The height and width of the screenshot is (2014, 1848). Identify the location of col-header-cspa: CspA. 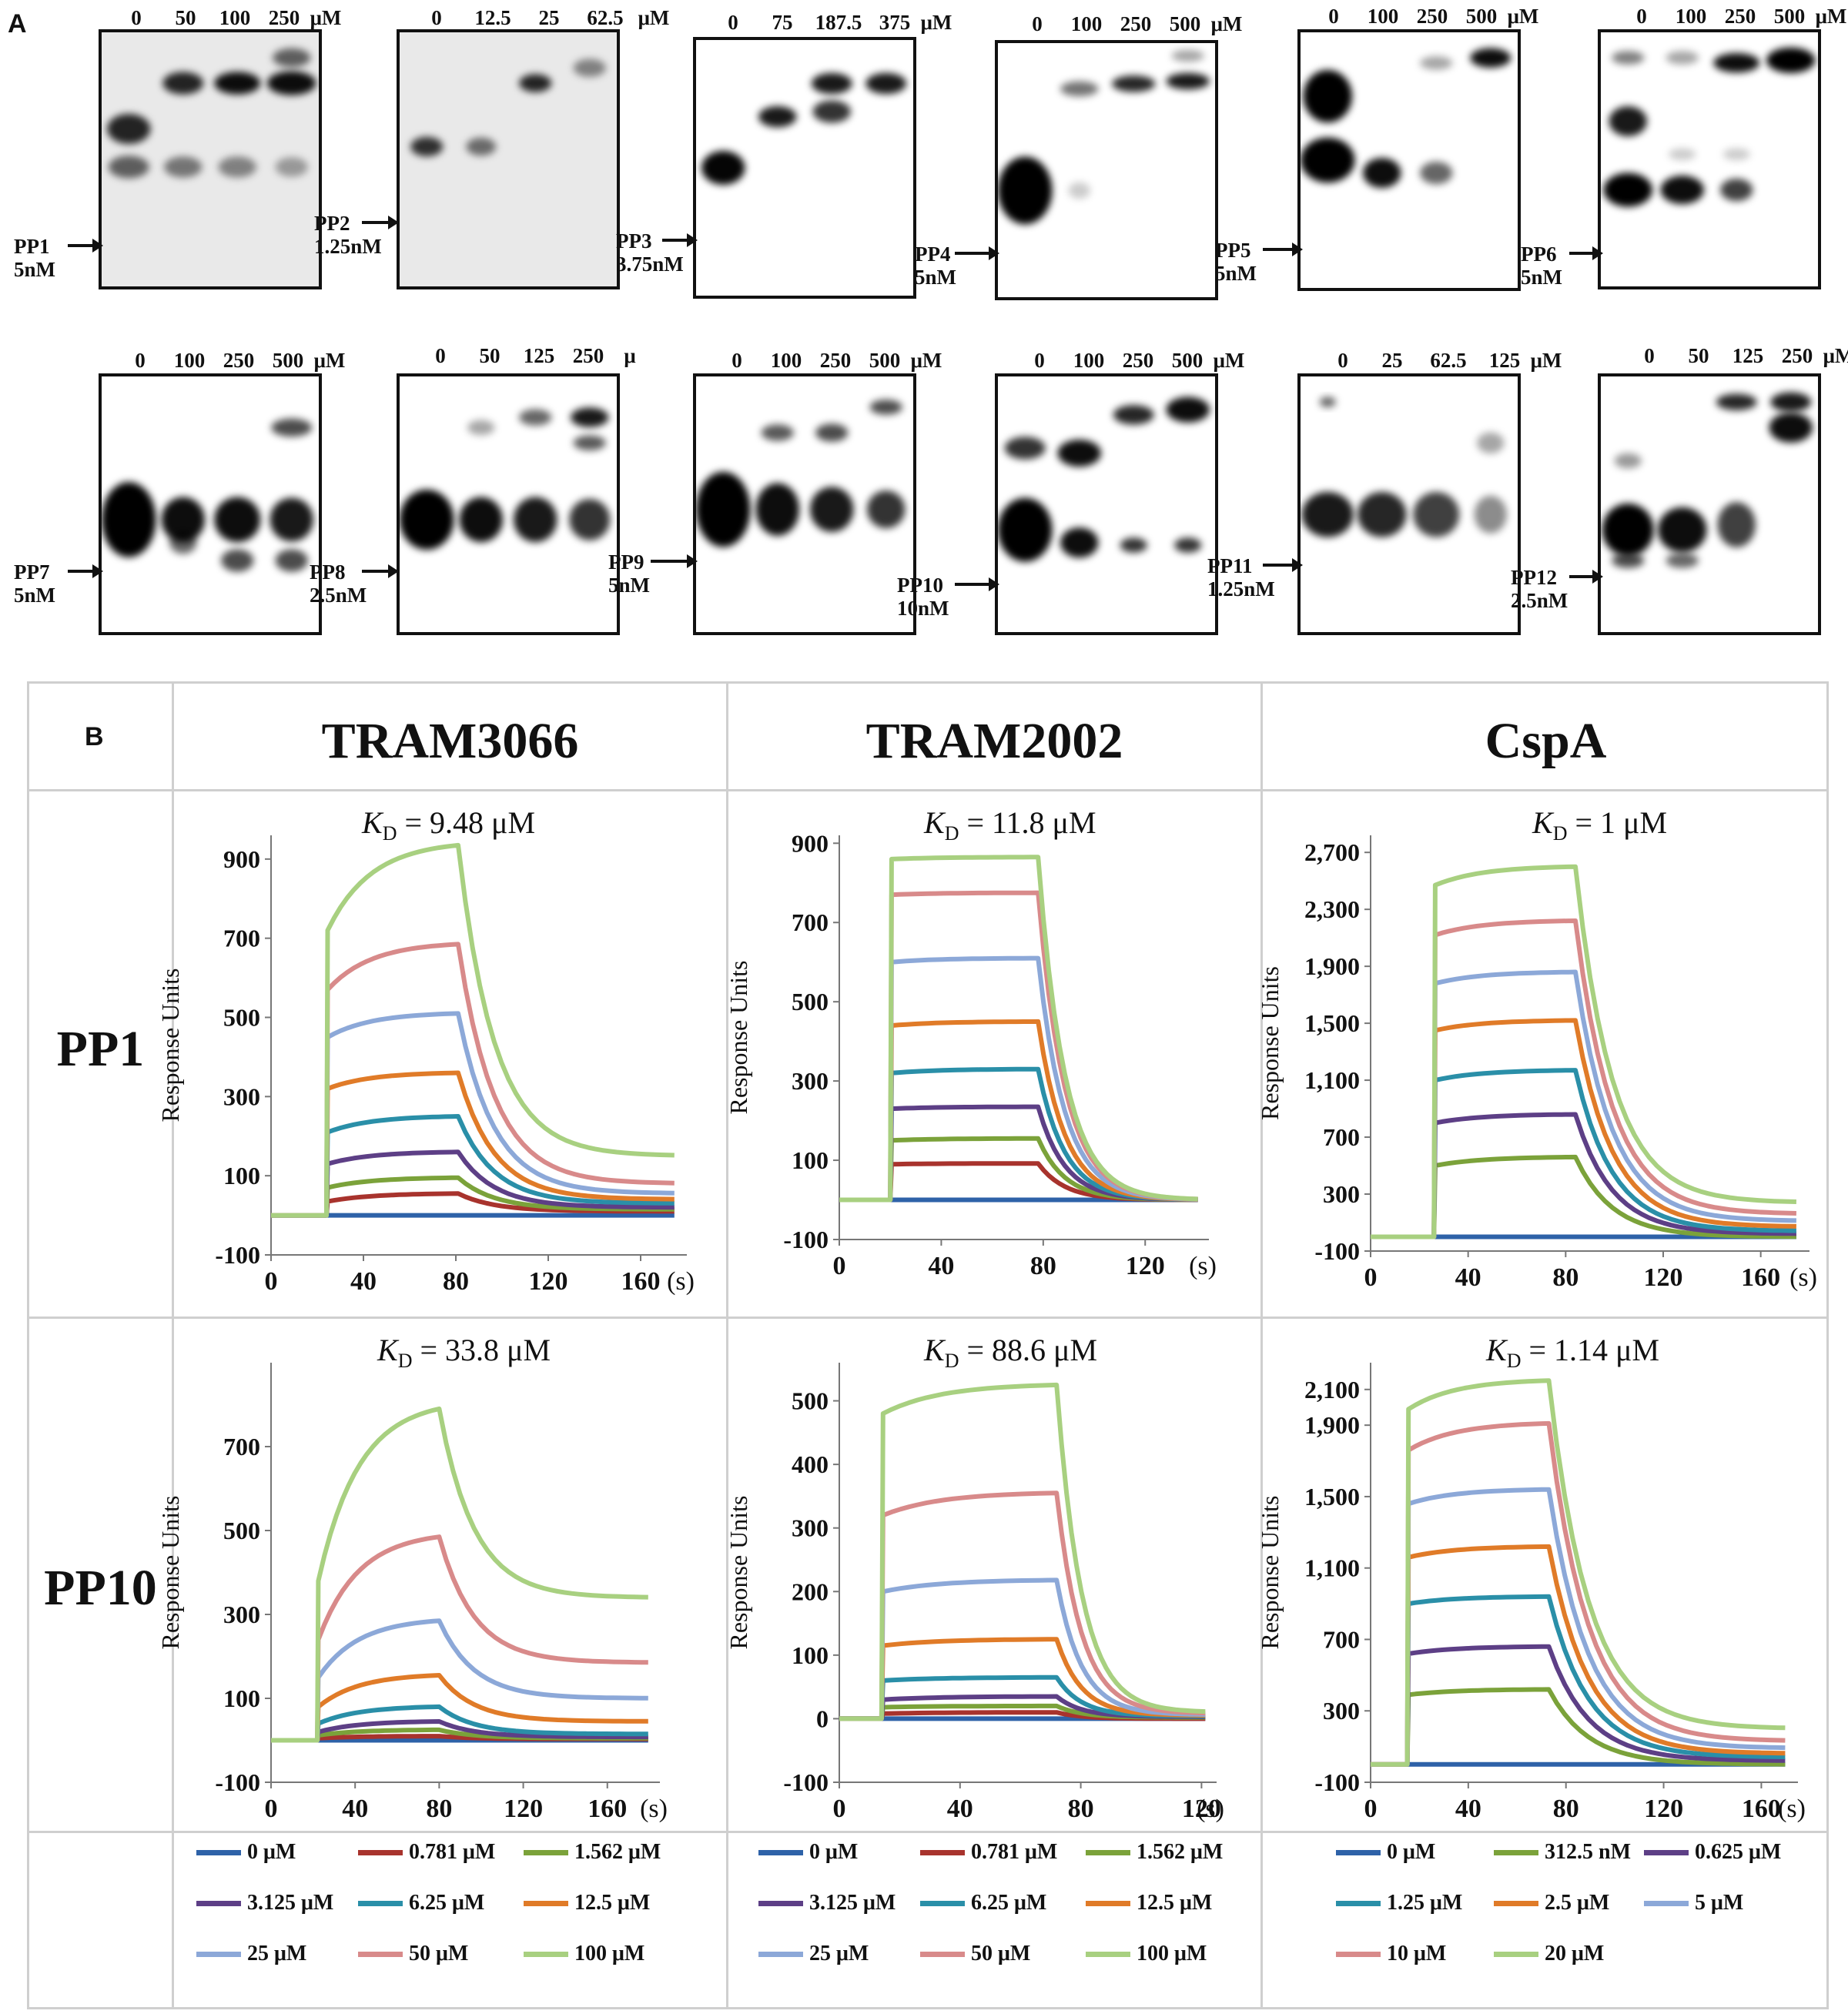
(1546, 741).